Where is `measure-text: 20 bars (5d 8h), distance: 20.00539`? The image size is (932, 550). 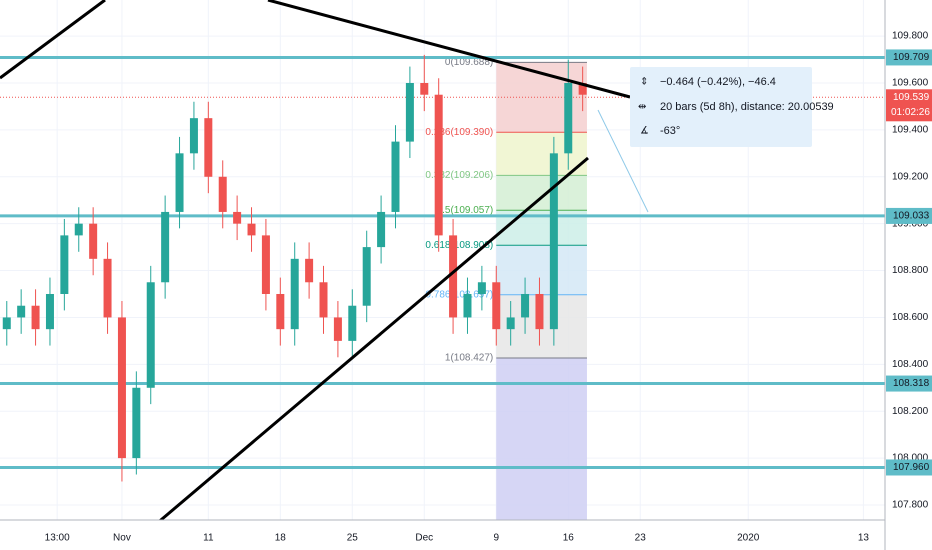 measure-text: 20 bars (5d 8h), distance: 20.00539 is located at coordinates (747, 107).